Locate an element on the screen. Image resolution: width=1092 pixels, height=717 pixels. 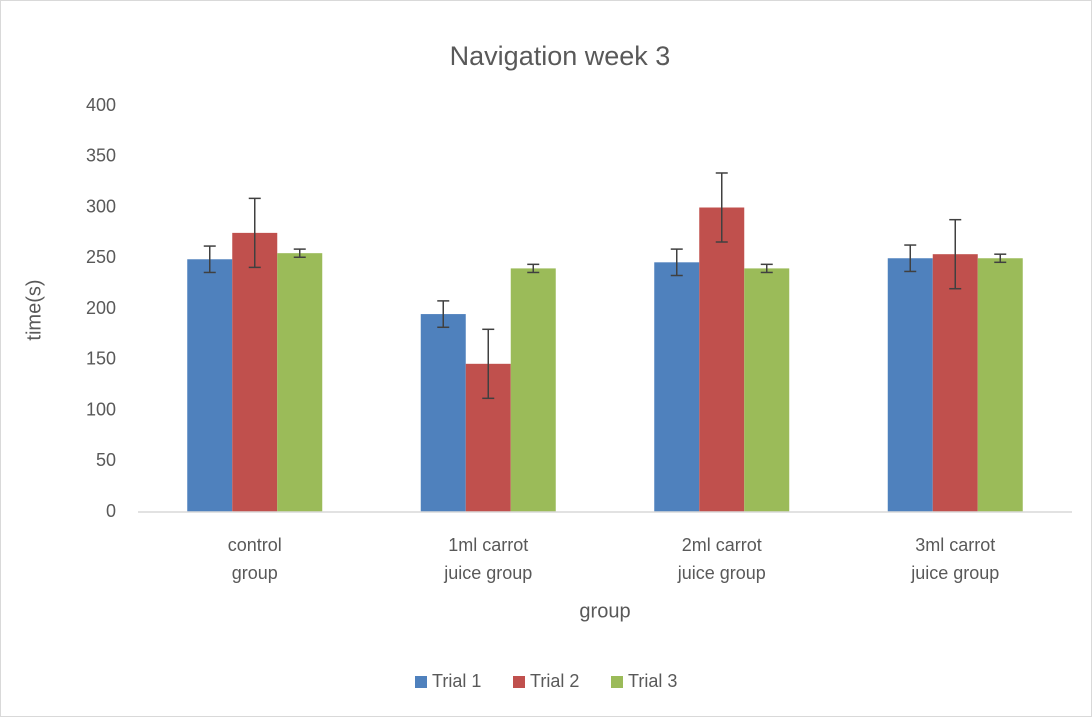
x-tick-label: 2ml carrot is located at coordinates (722, 545).